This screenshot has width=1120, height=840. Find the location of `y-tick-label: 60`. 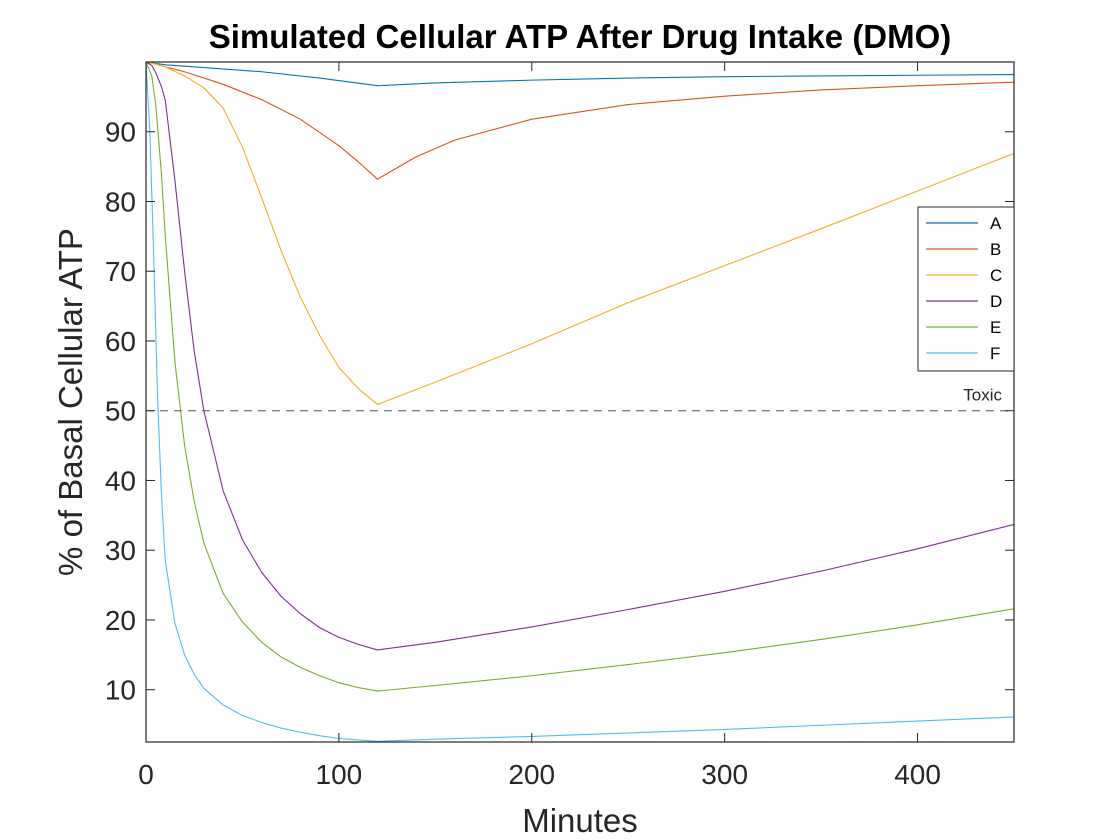

y-tick-label: 60 is located at coordinates (120, 341).